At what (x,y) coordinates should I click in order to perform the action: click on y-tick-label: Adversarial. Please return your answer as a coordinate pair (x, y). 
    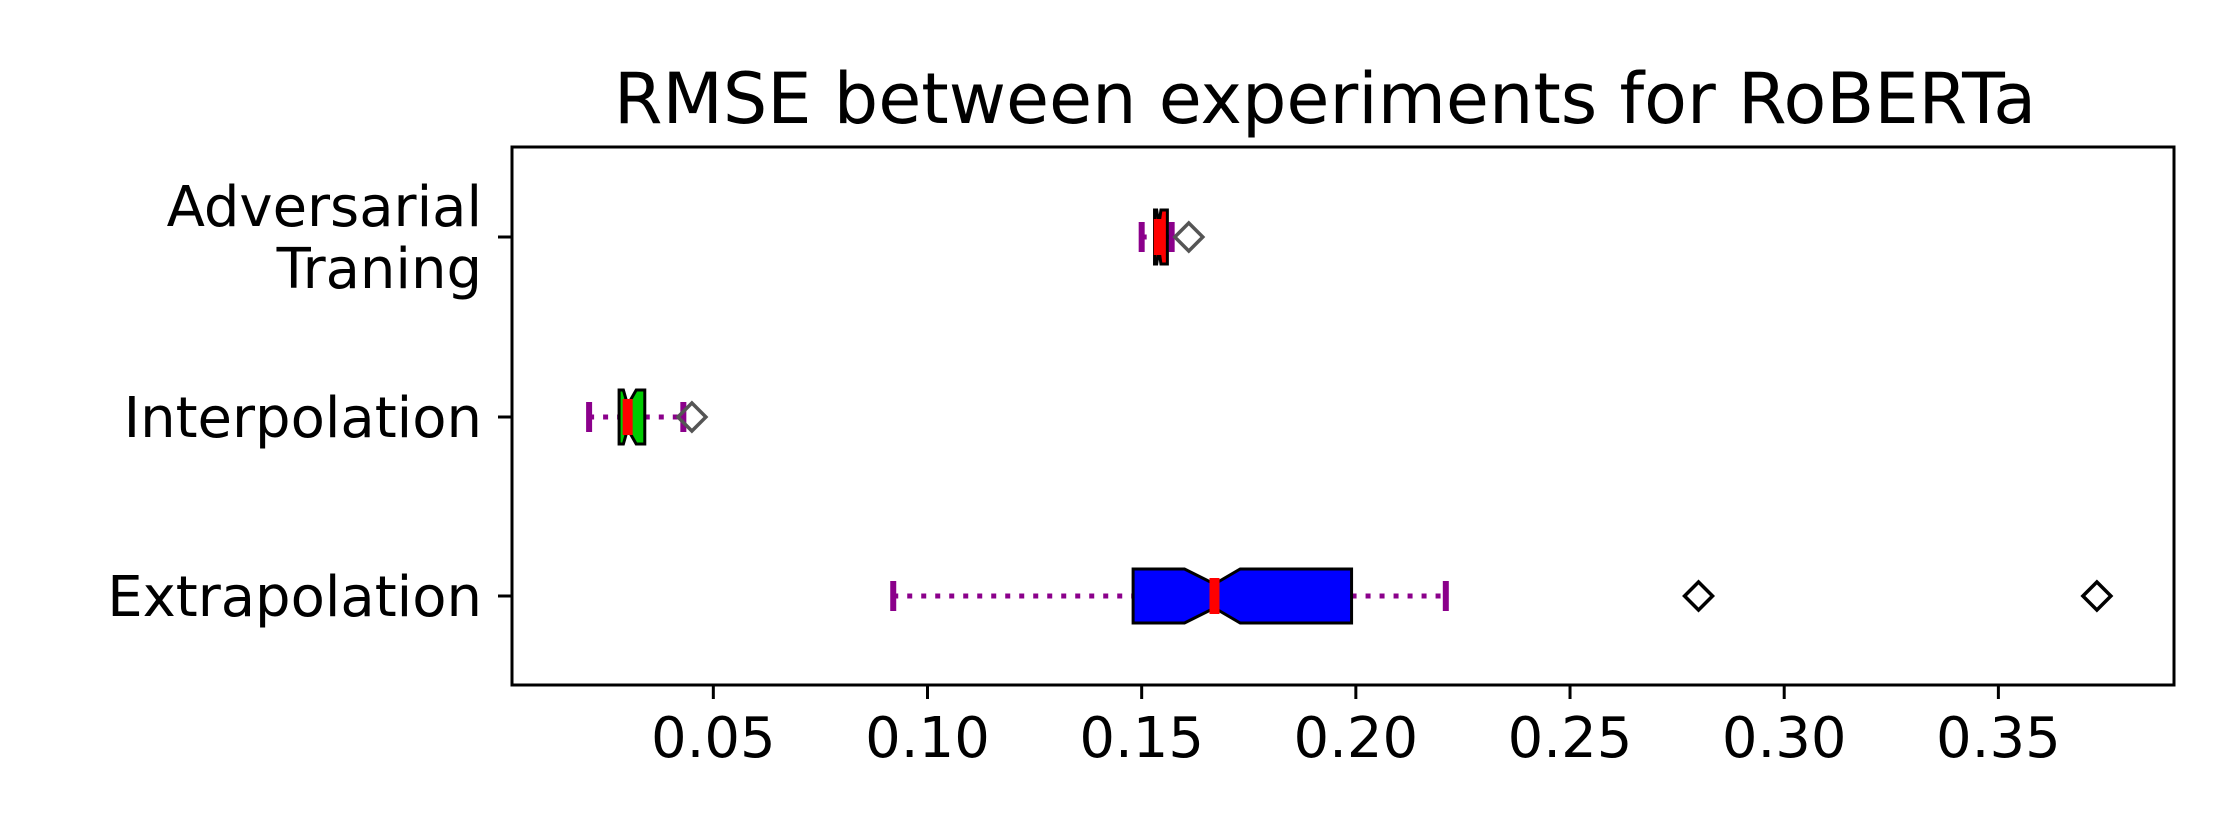
    Looking at the image, I should click on (324, 207).